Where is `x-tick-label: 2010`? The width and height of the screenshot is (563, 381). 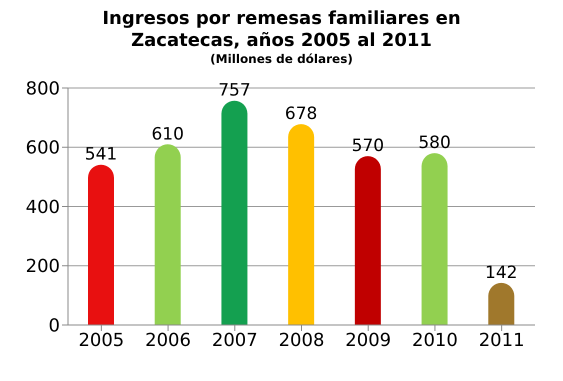 x-tick-label: 2010 is located at coordinates (435, 340).